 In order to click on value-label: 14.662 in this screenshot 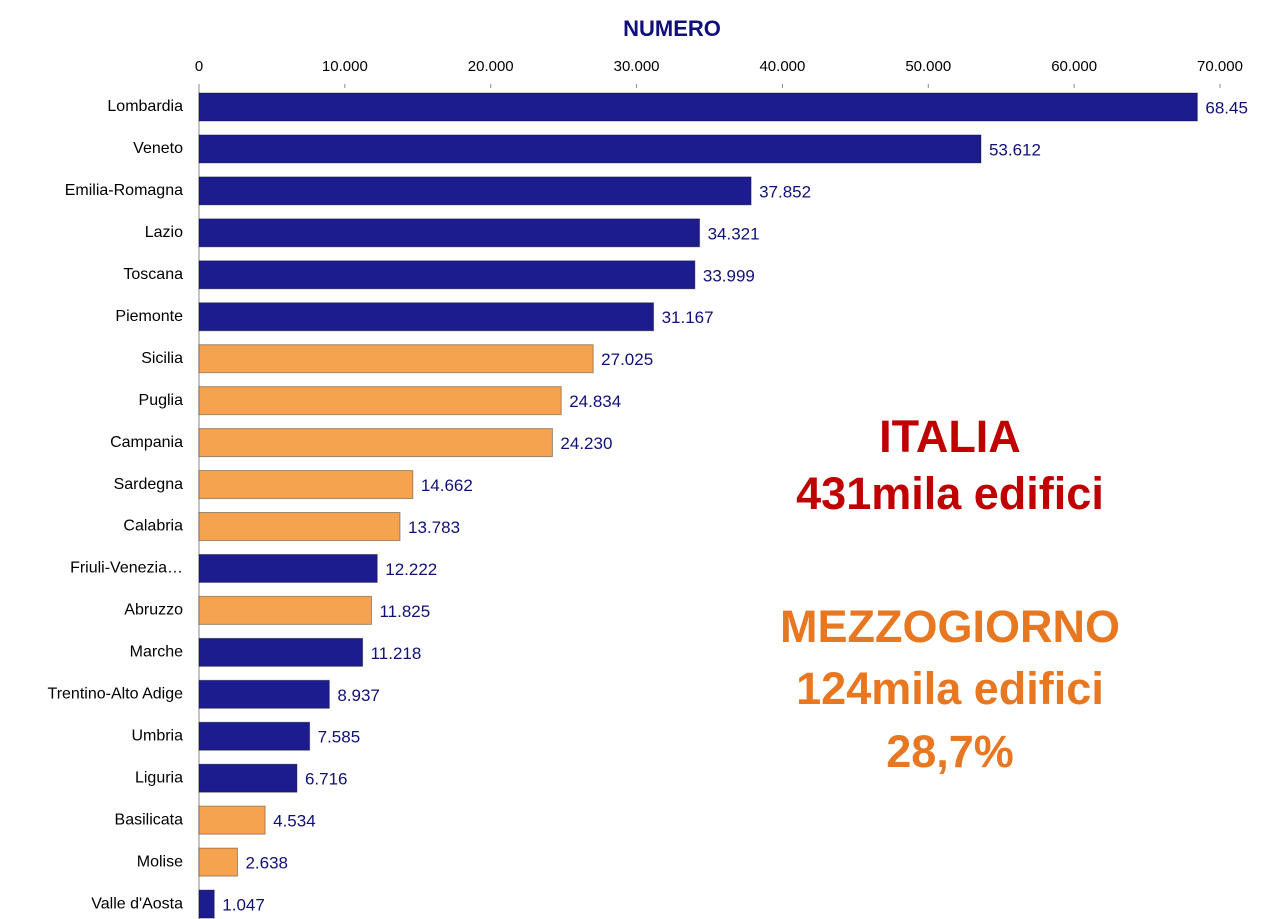, I will do `click(447, 485)`.